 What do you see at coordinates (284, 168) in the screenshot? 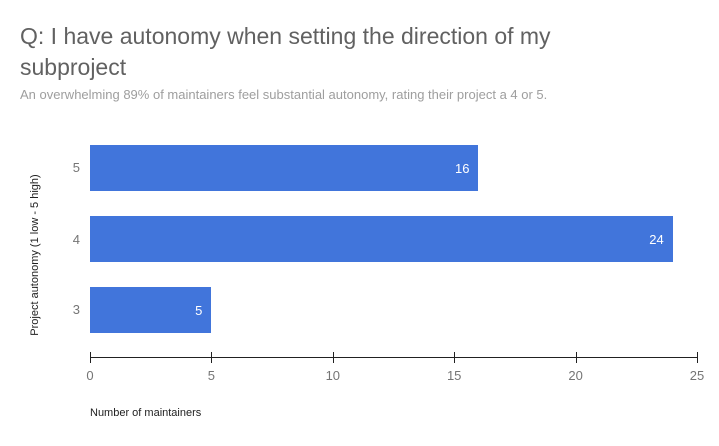
I see `bar-autonomy-5: 16` at bounding box center [284, 168].